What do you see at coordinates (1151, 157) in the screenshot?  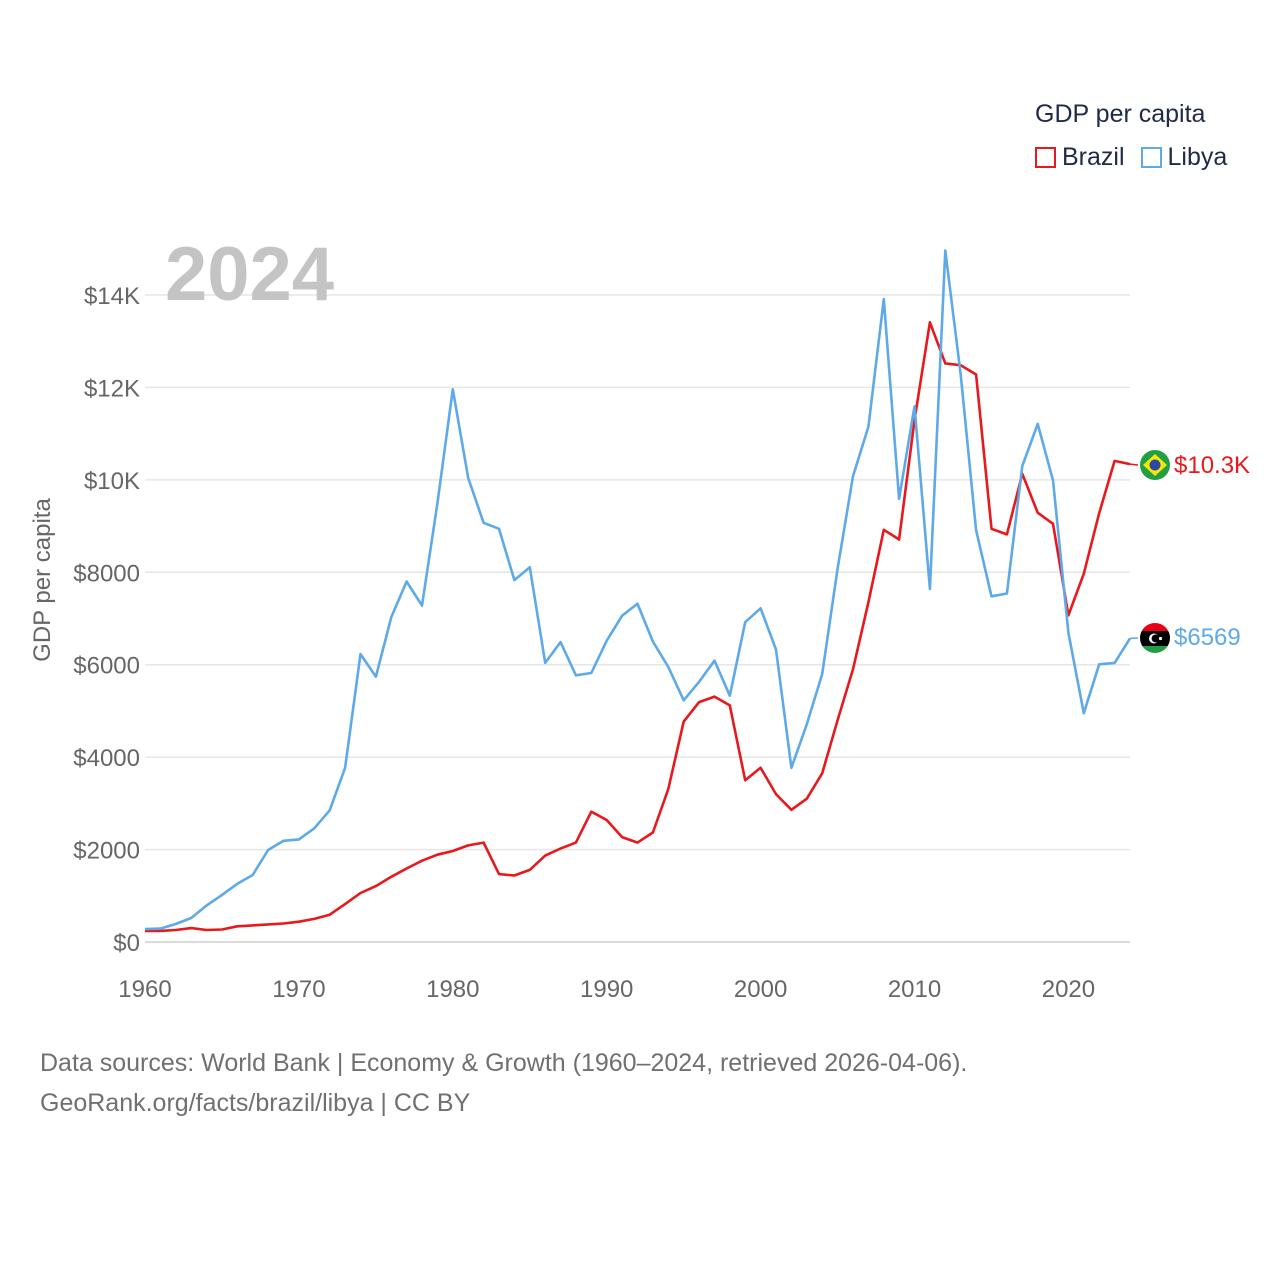 I see `legend-swatch-libya` at bounding box center [1151, 157].